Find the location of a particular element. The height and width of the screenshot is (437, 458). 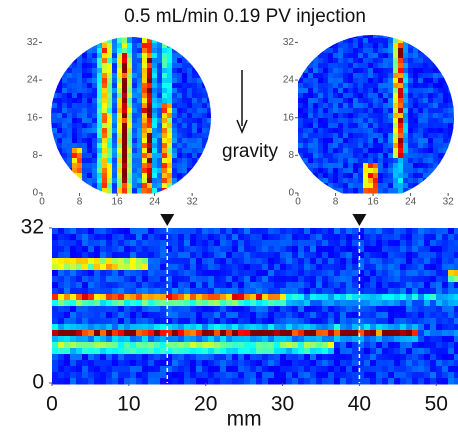

annotation: gravity is located at coordinates (250, 151).